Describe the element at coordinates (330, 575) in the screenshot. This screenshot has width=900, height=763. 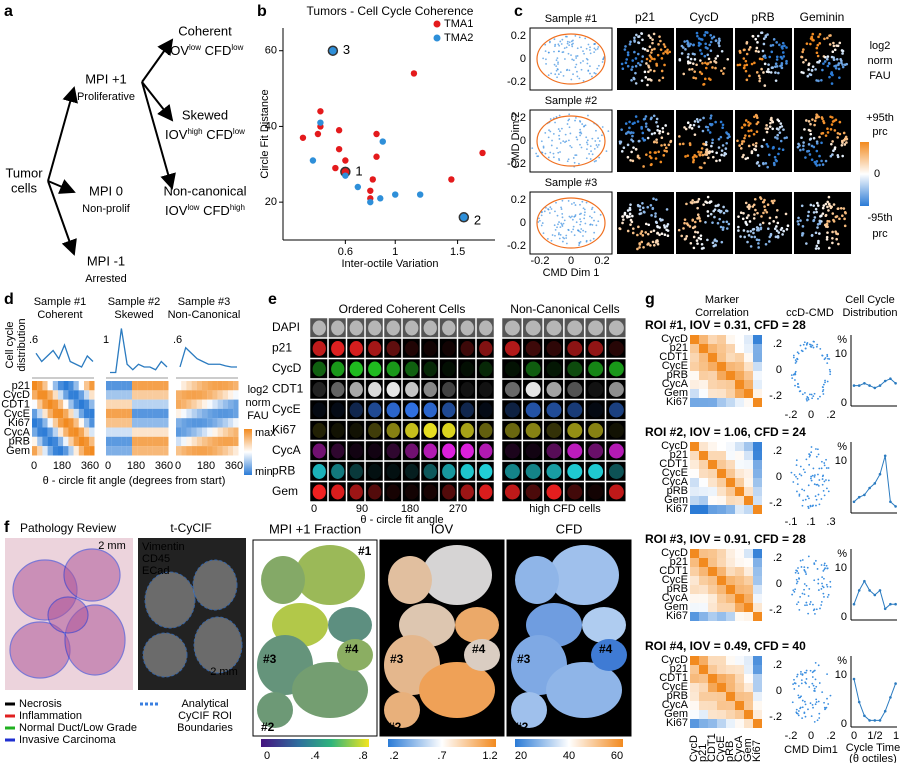
I see `roi-region` at that location.